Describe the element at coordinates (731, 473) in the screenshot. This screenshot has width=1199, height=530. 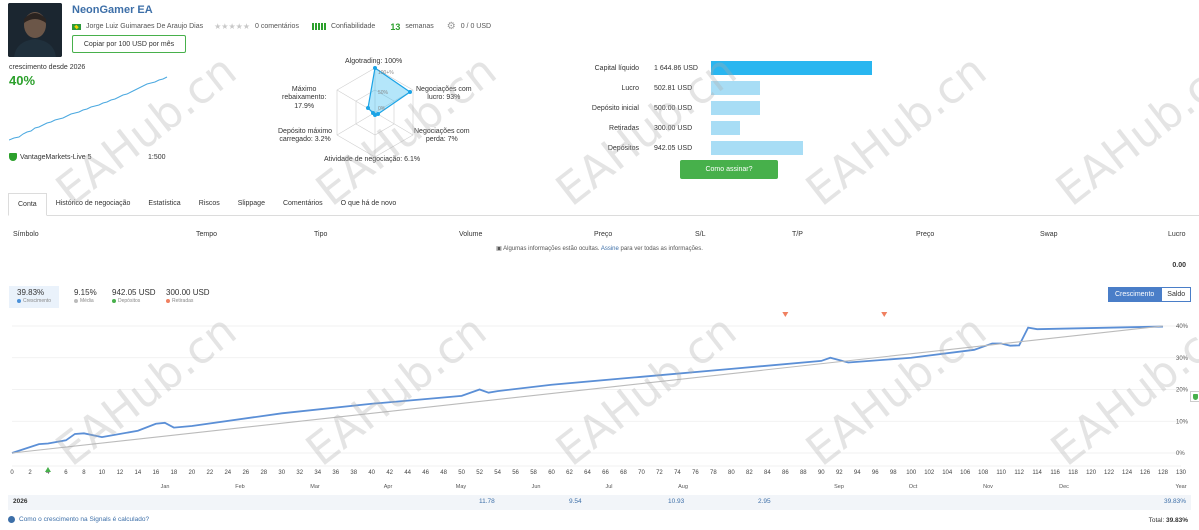
I see `x-tick-label: 80` at that location.